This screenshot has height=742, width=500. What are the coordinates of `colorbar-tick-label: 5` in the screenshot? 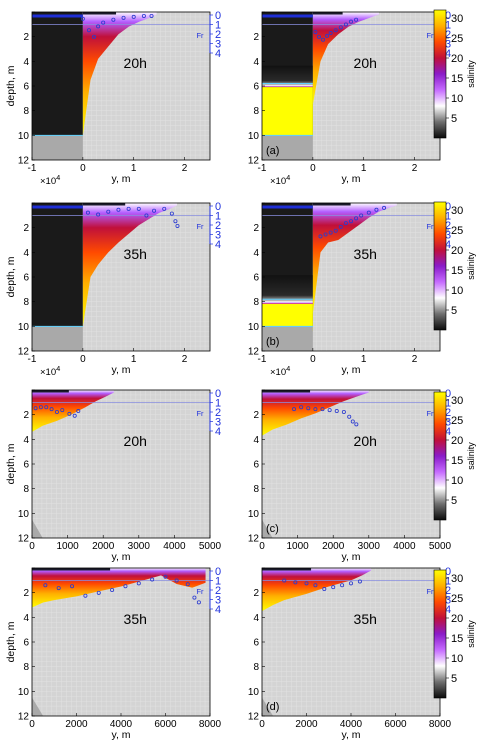 It's located at (454, 119).